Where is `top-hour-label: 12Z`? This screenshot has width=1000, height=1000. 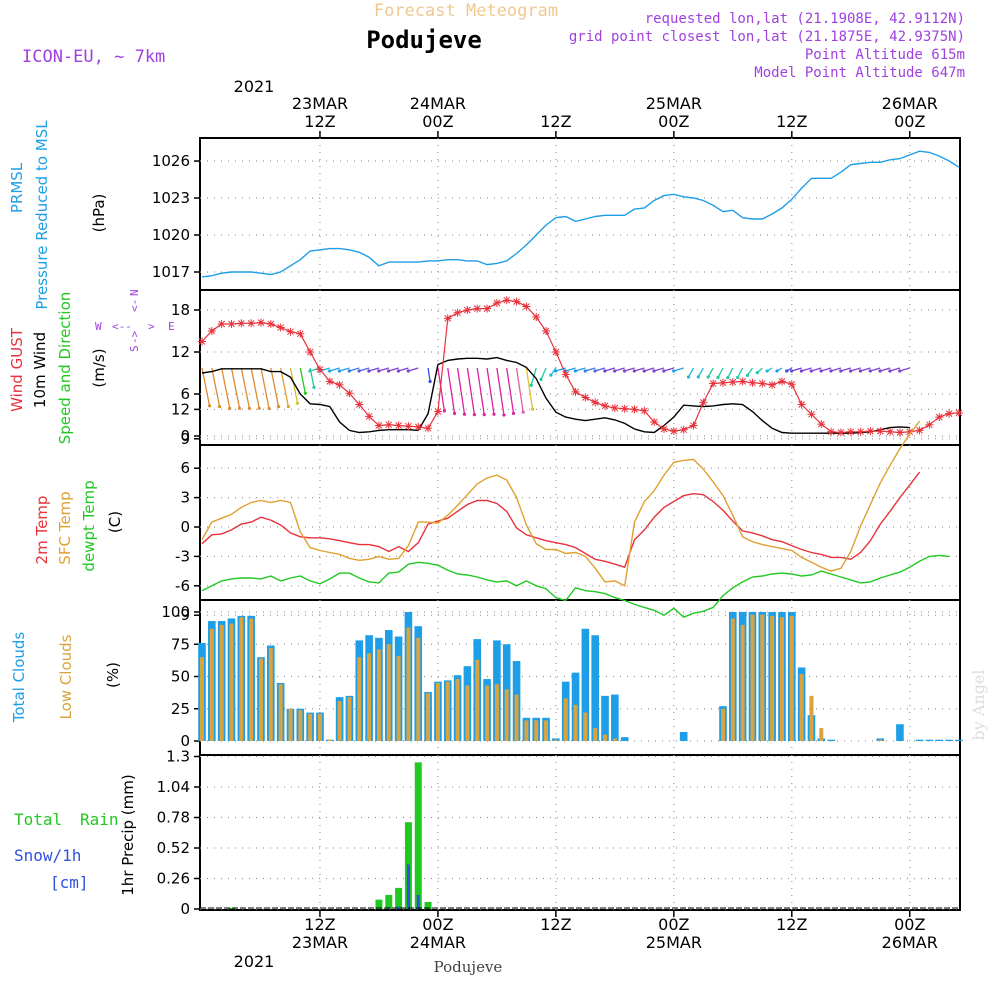
top-hour-label: 12Z is located at coordinates (319, 121).